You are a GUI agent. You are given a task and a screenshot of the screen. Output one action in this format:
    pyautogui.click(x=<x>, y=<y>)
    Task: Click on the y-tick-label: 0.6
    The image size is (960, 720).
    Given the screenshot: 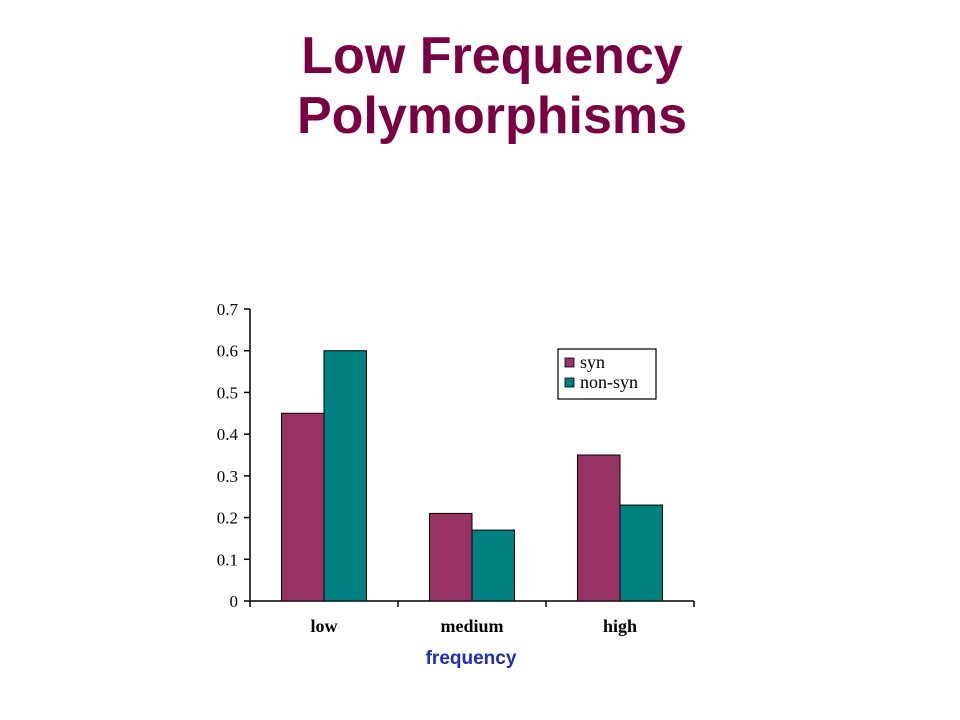 What is the action you would take?
    pyautogui.click(x=227, y=351)
    